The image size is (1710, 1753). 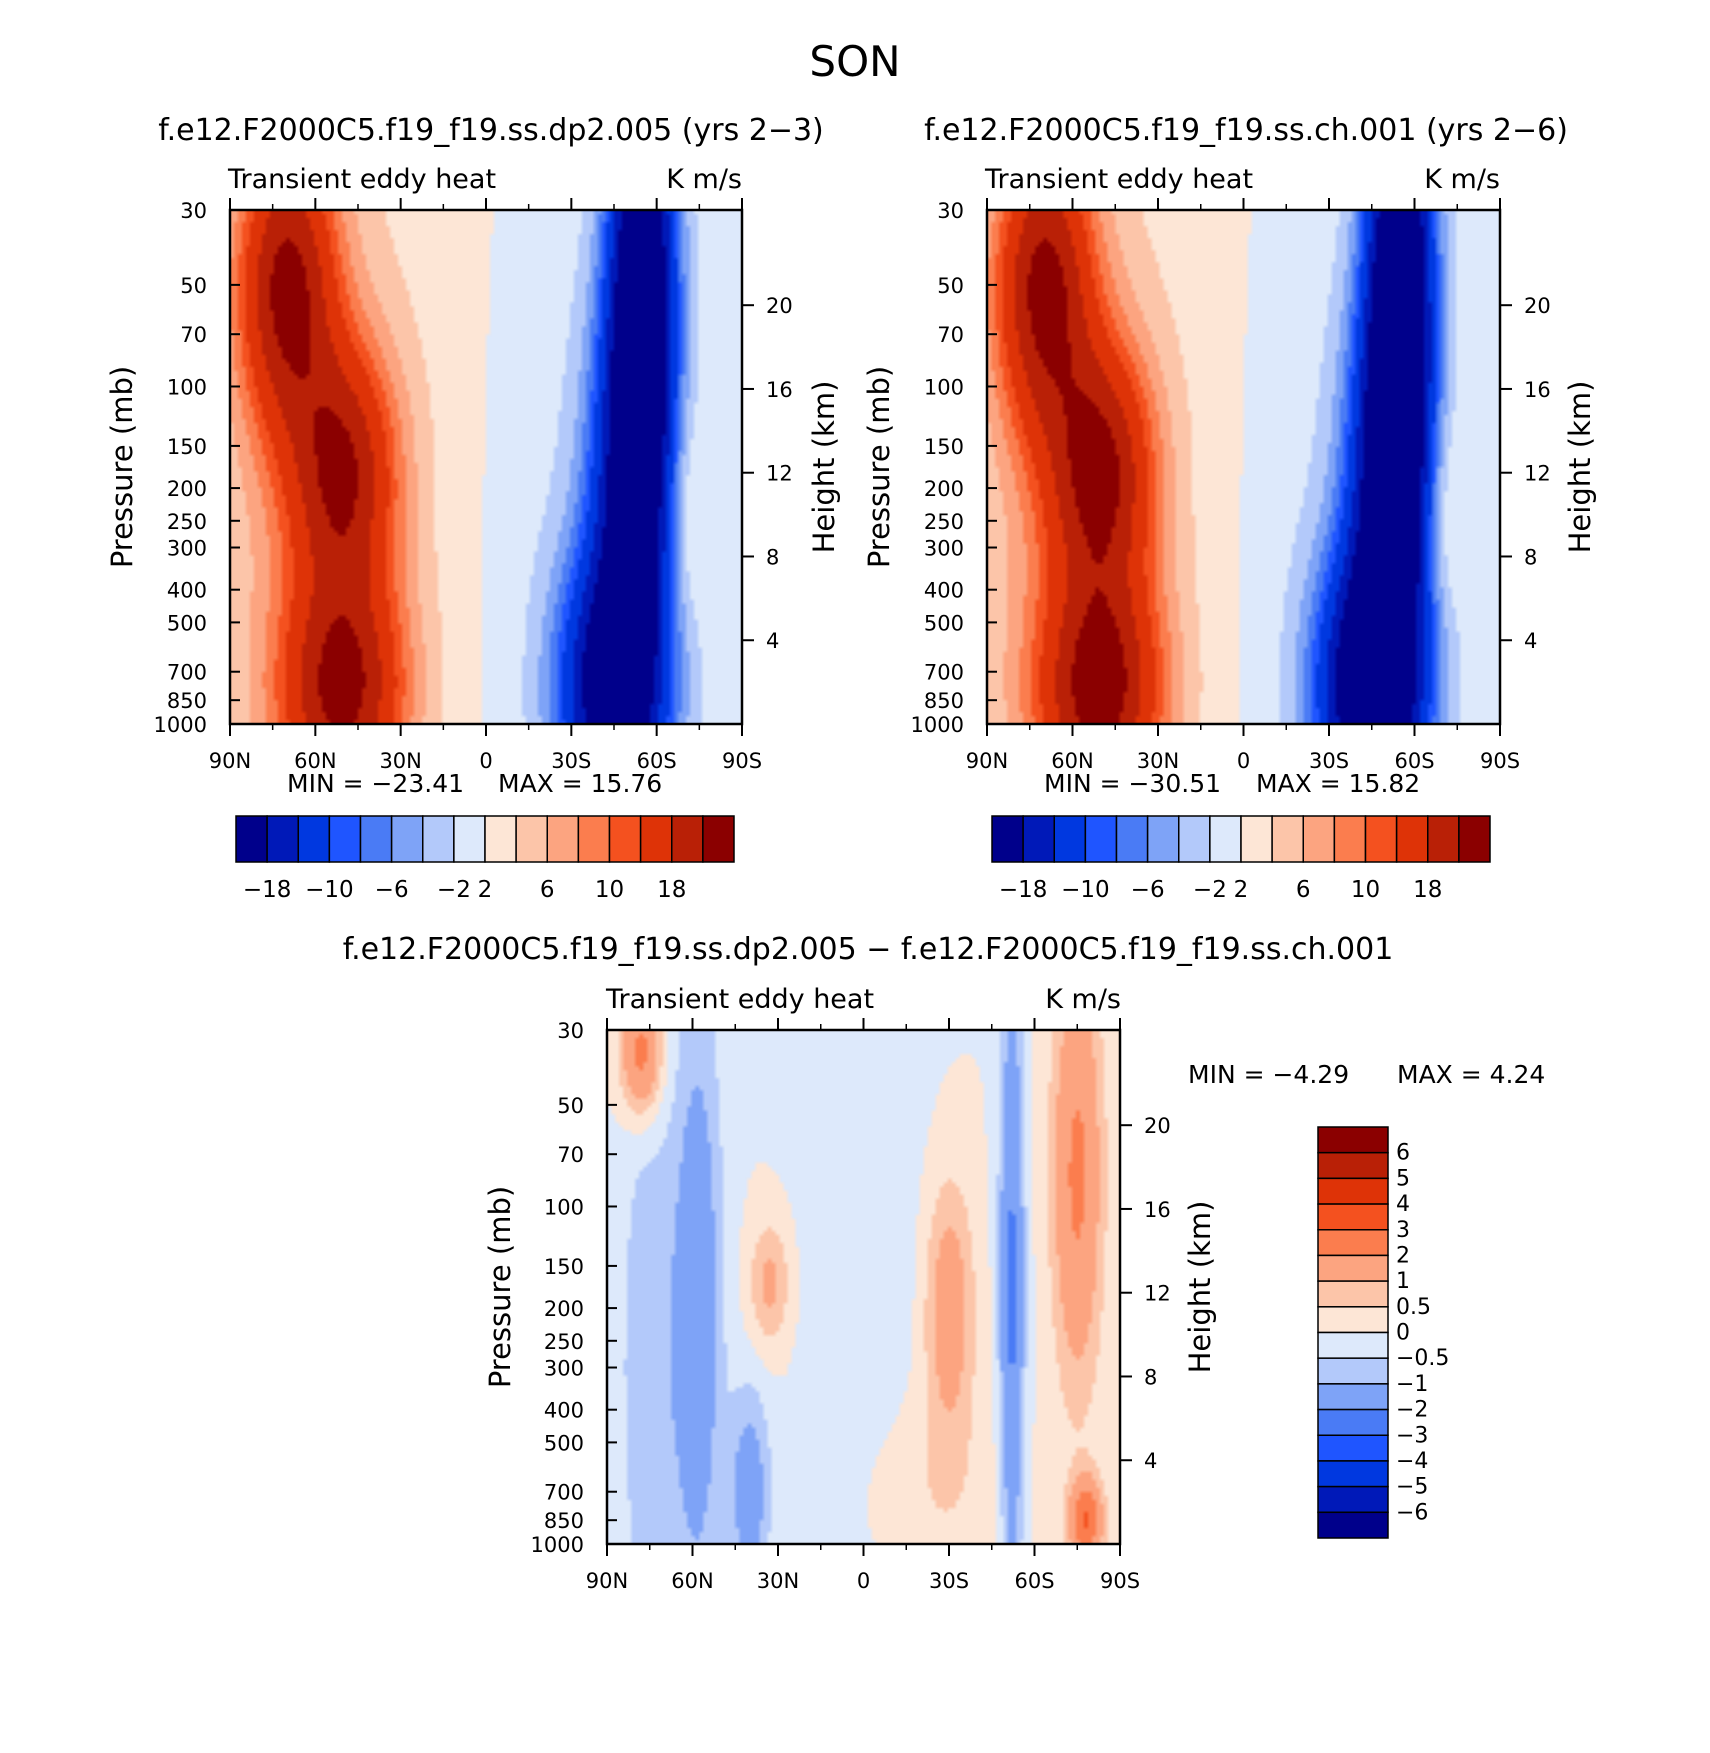 I want to click on x-tick-label: 30N, so click(x=1158, y=761).